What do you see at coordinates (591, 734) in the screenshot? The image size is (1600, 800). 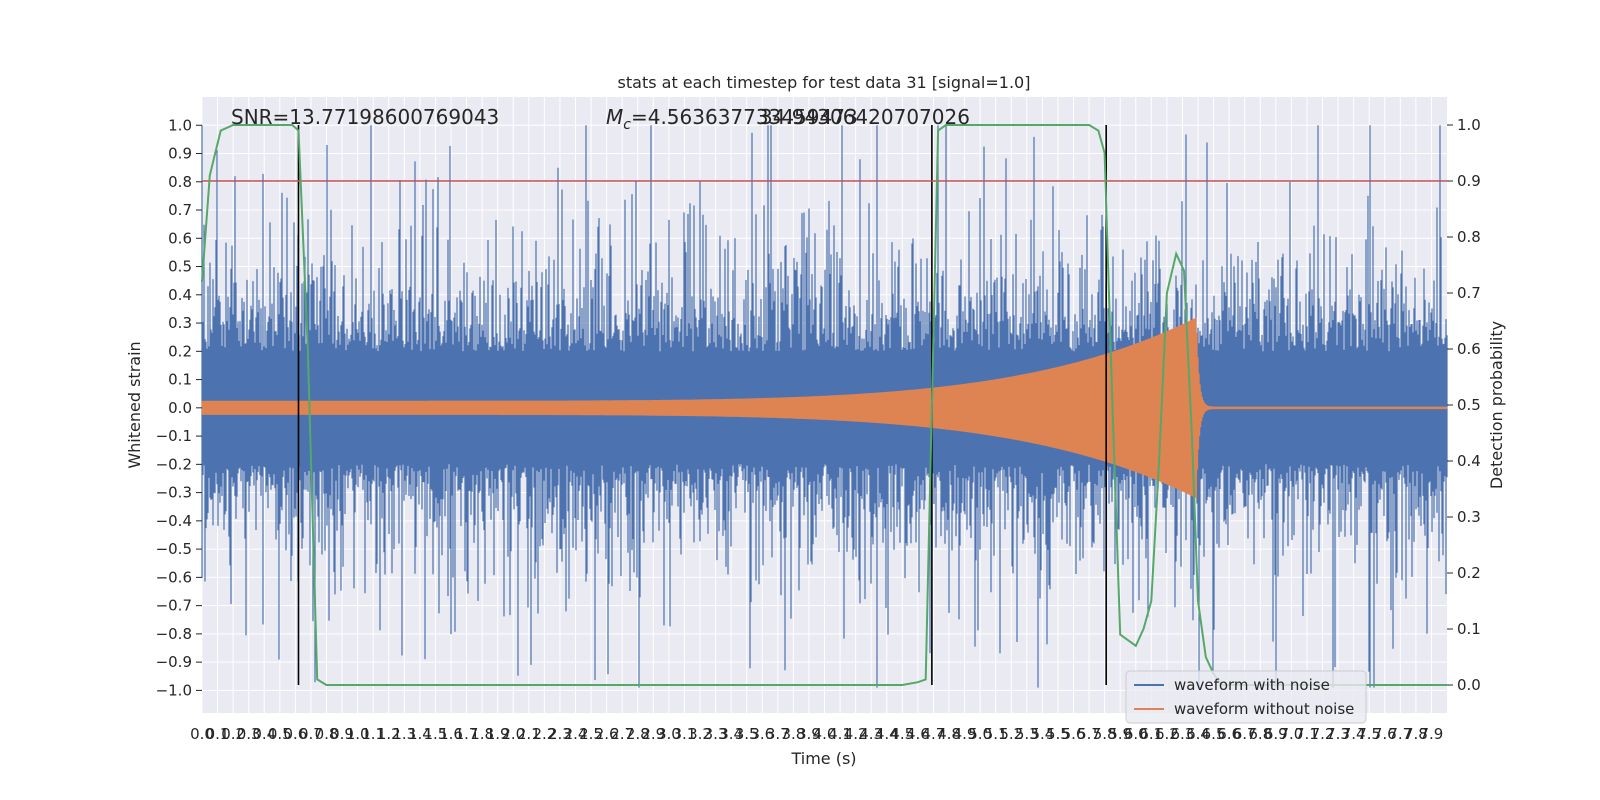 I see `x-tick-label: 2.5` at bounding box center [591, 734].